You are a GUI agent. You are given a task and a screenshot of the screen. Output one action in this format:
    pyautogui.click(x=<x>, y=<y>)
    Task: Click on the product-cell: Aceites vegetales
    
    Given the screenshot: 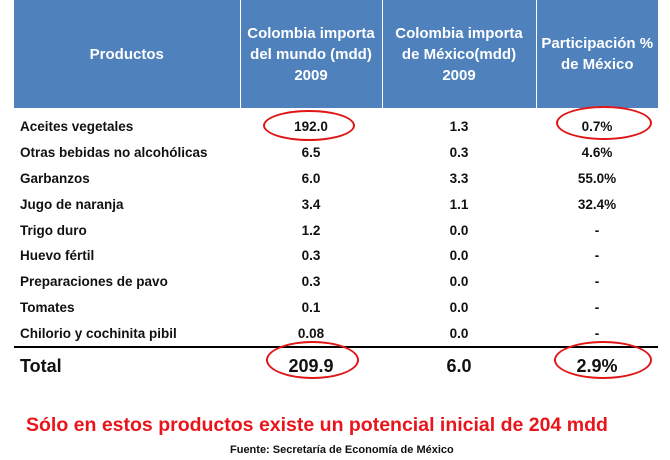 What is the action you would take?
    pyautogui.click(x=77, y=127)
    